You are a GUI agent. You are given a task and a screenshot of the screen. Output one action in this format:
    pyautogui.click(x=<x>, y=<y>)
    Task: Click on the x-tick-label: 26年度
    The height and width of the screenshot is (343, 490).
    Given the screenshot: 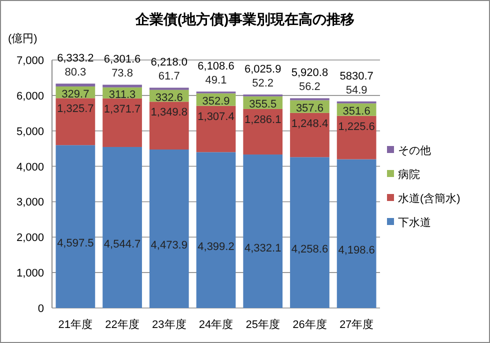 What is the action you would take?
    pyautogui.click(x=309, y=324)
    